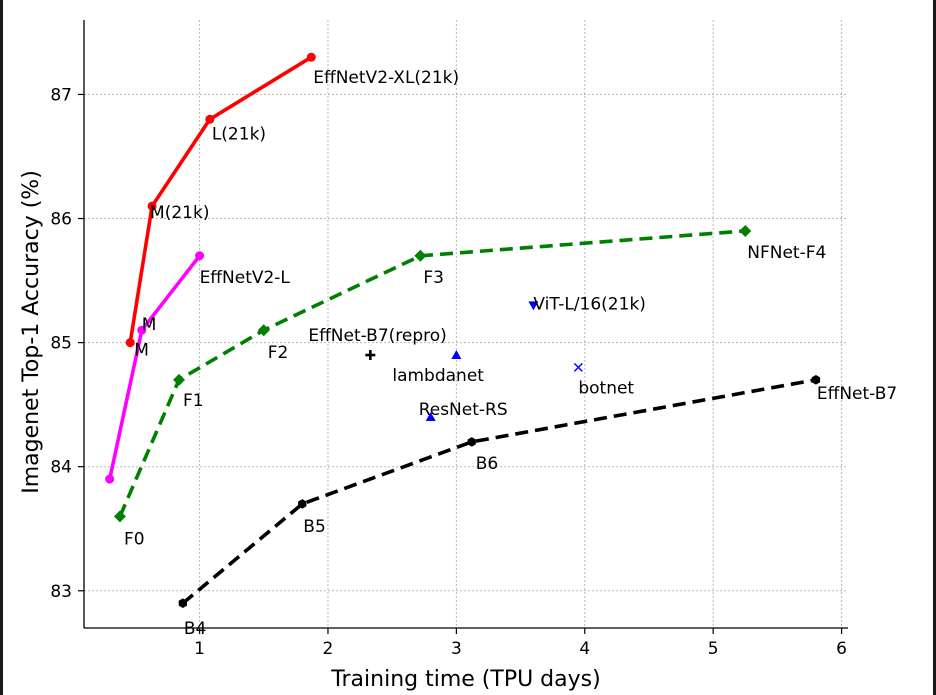  What do you see at coordinates (134, 539) in the screenshot?
I see `data-label: F0` at bounding box center [134, 539].